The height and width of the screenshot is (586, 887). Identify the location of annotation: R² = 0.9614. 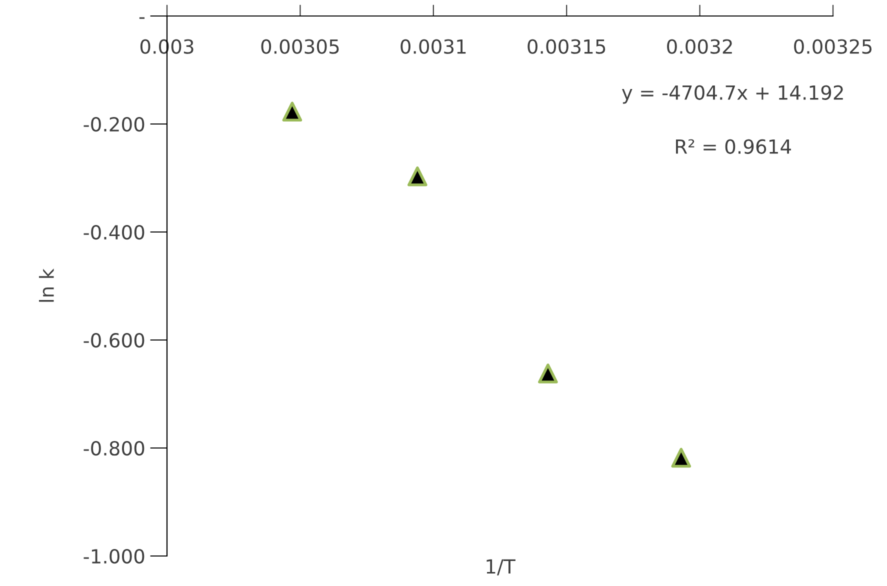
(734, 146).